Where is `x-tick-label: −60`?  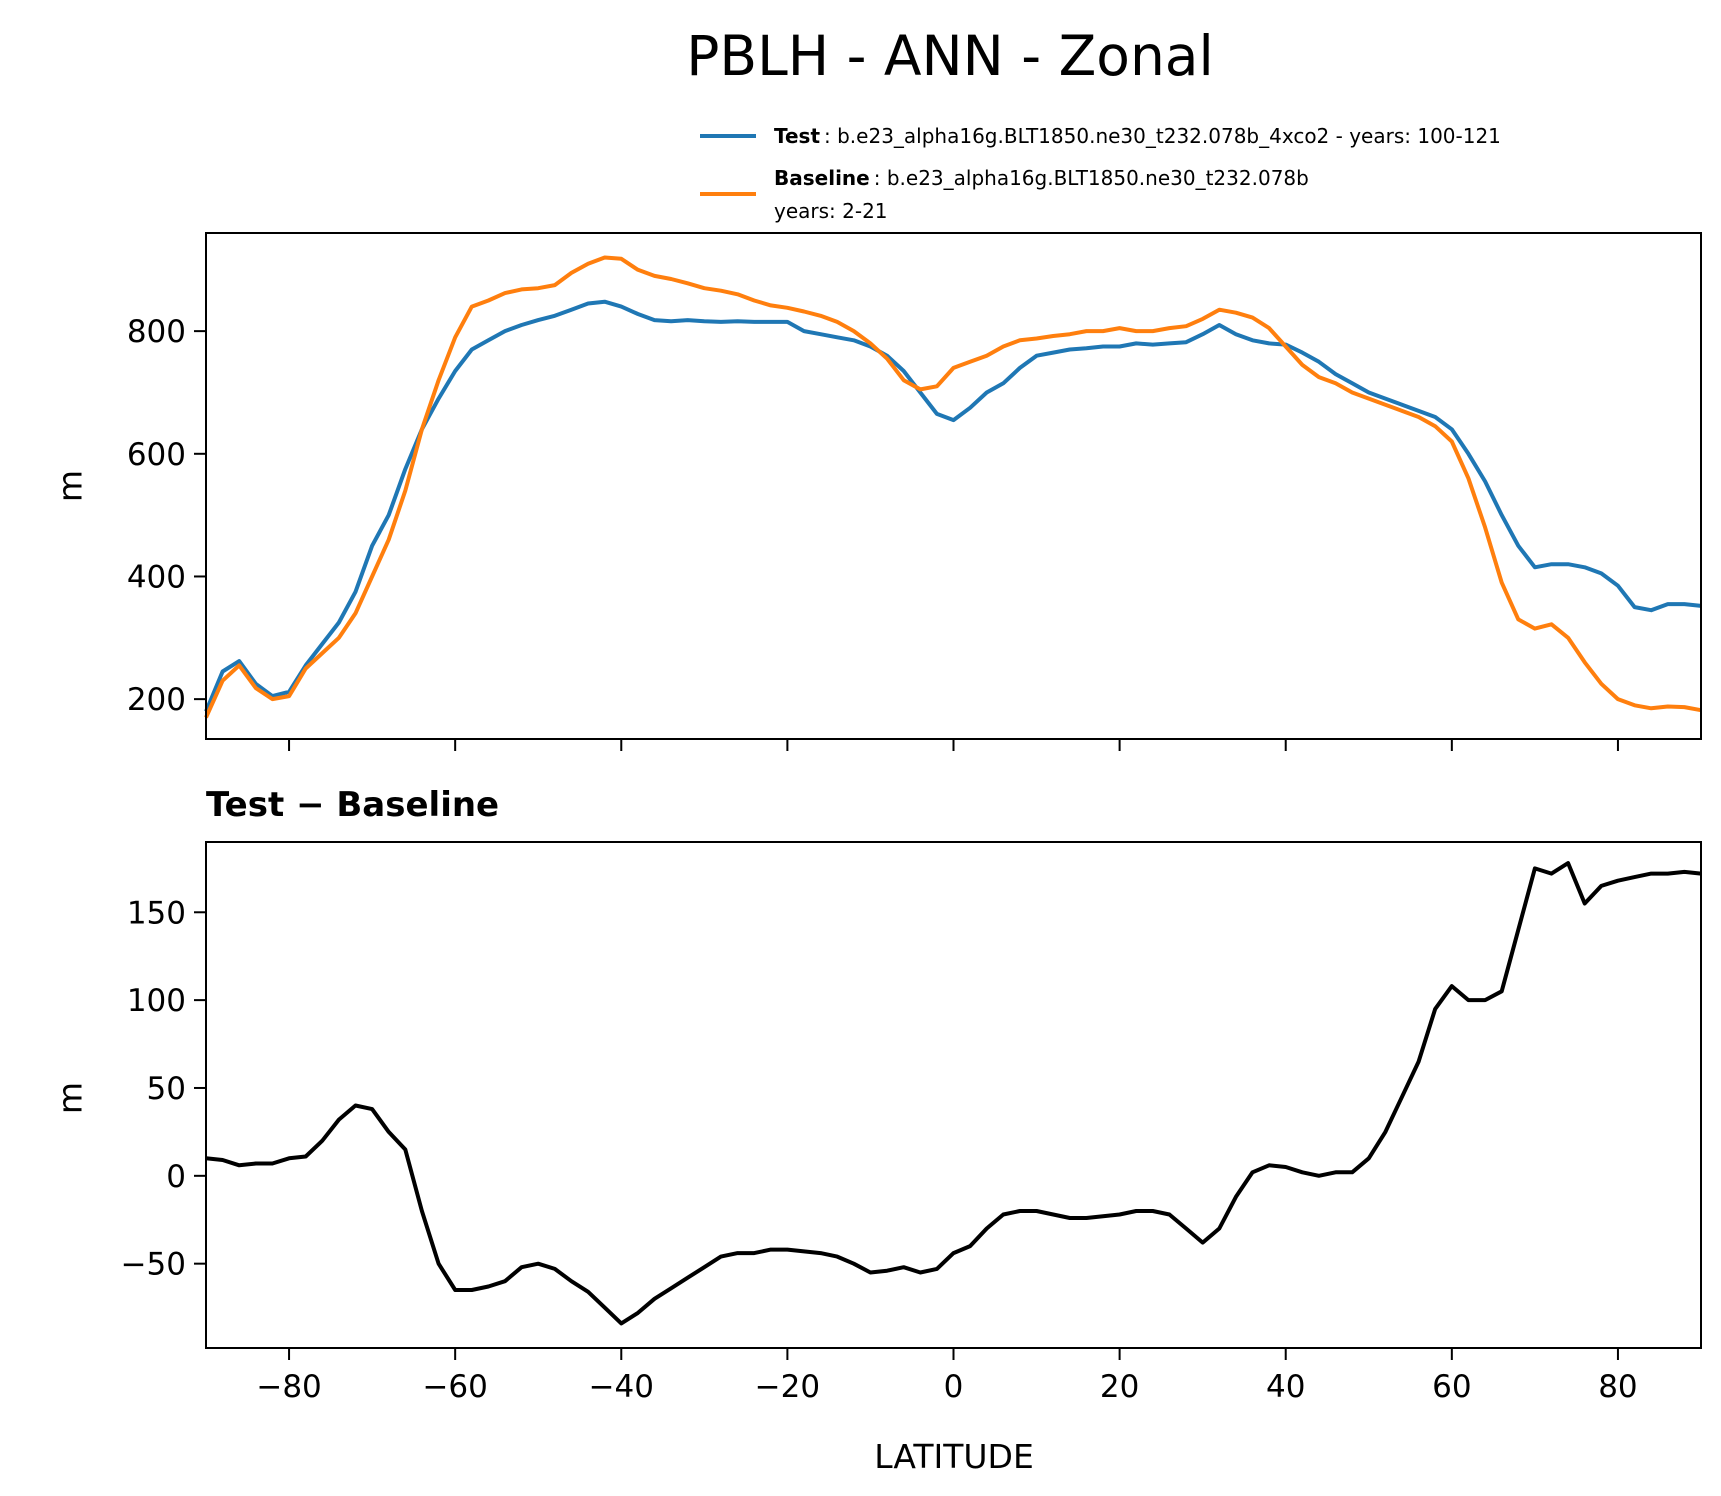
x-tick-label: −60 is located at coordinates (454, 1387).